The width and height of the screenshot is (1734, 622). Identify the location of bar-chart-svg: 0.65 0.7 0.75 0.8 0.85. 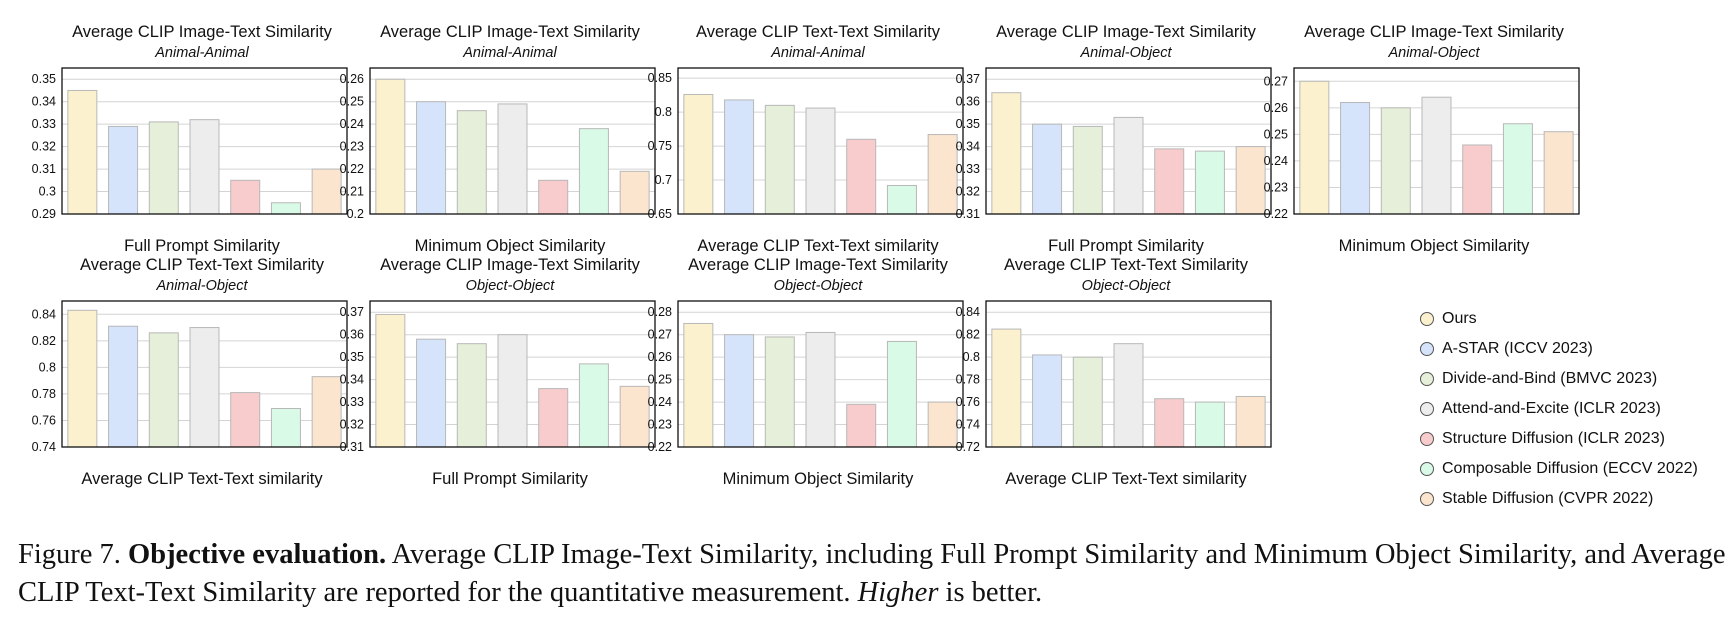
(806, 144).